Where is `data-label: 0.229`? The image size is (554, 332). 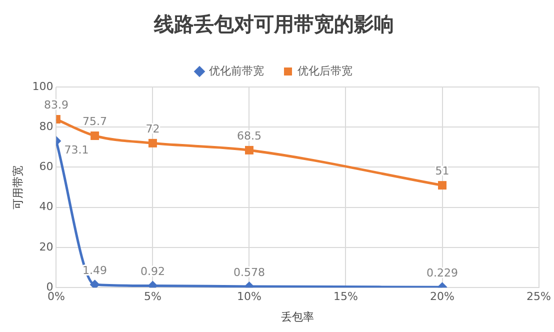
data-label: 0.229 is located at coordinates (442, 273).